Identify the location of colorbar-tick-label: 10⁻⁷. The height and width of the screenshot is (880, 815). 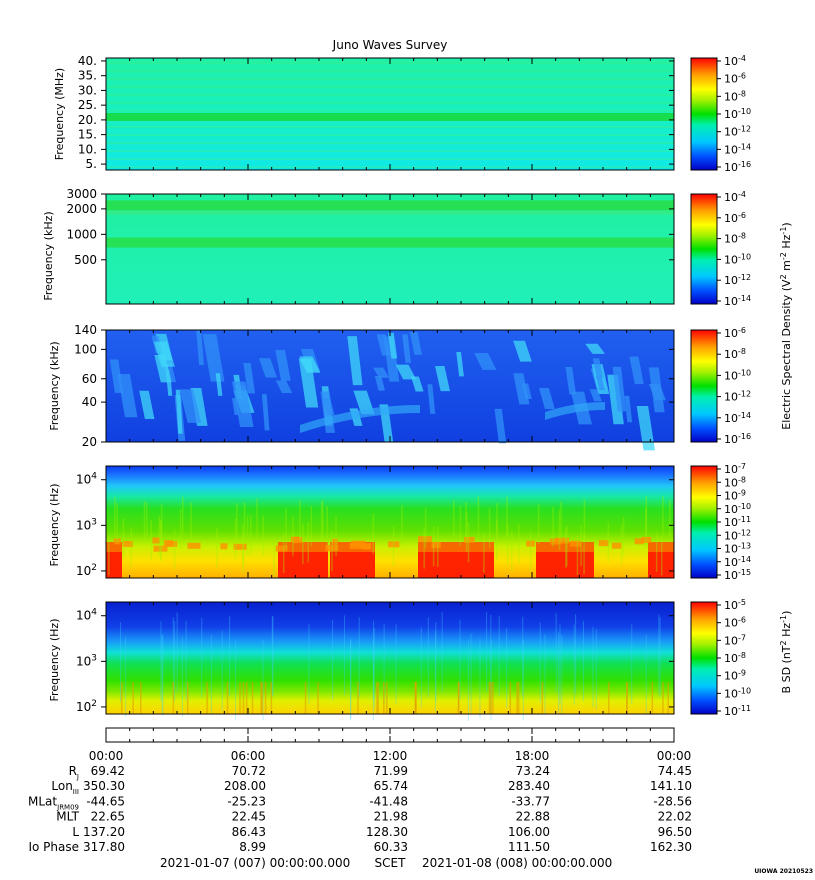
(735, 640).